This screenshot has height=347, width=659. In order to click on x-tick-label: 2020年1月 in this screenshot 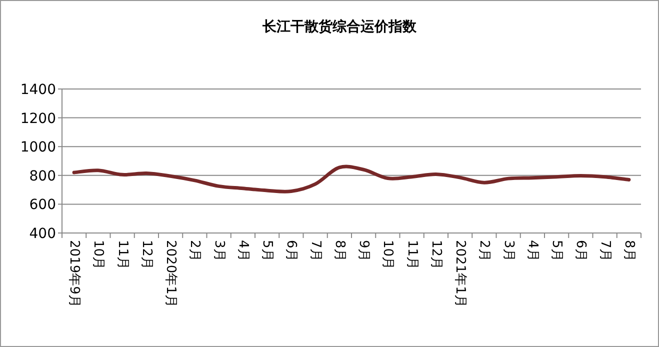, I will do `click(170, 274)`.